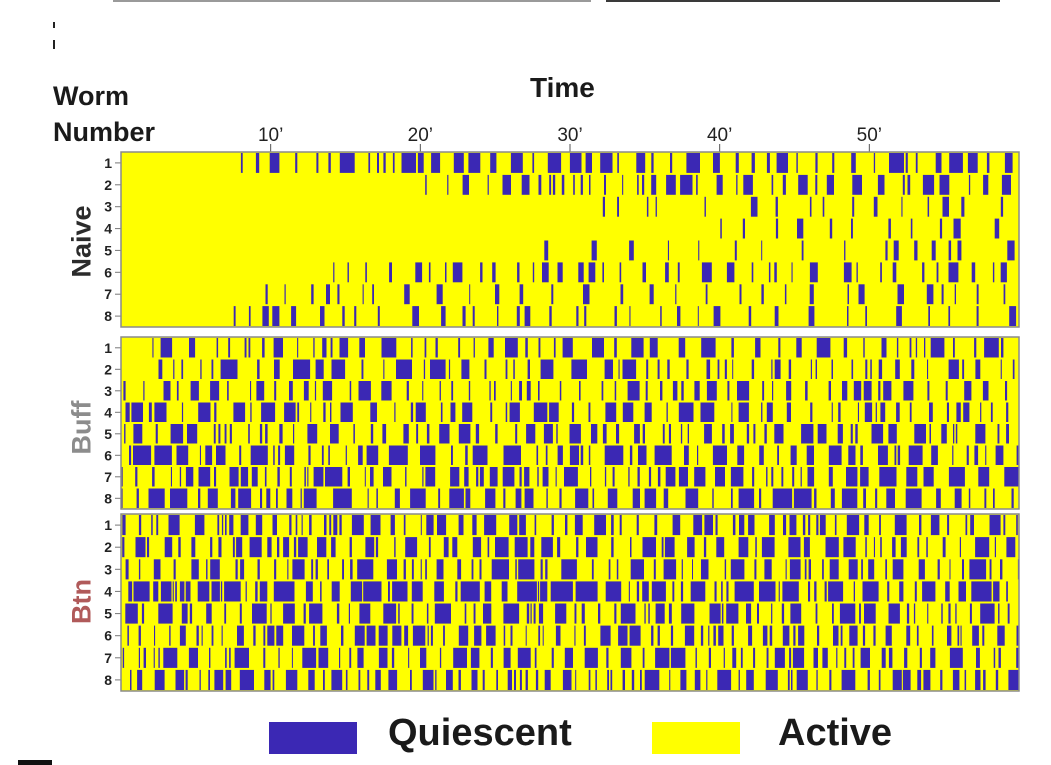 The width and height of the screenshot is (1051, 765). What do you see at coordinates (91, 96) in the screenshot?
I see `y-axis-title-line1: Worm` at bounding box center [91, 96].